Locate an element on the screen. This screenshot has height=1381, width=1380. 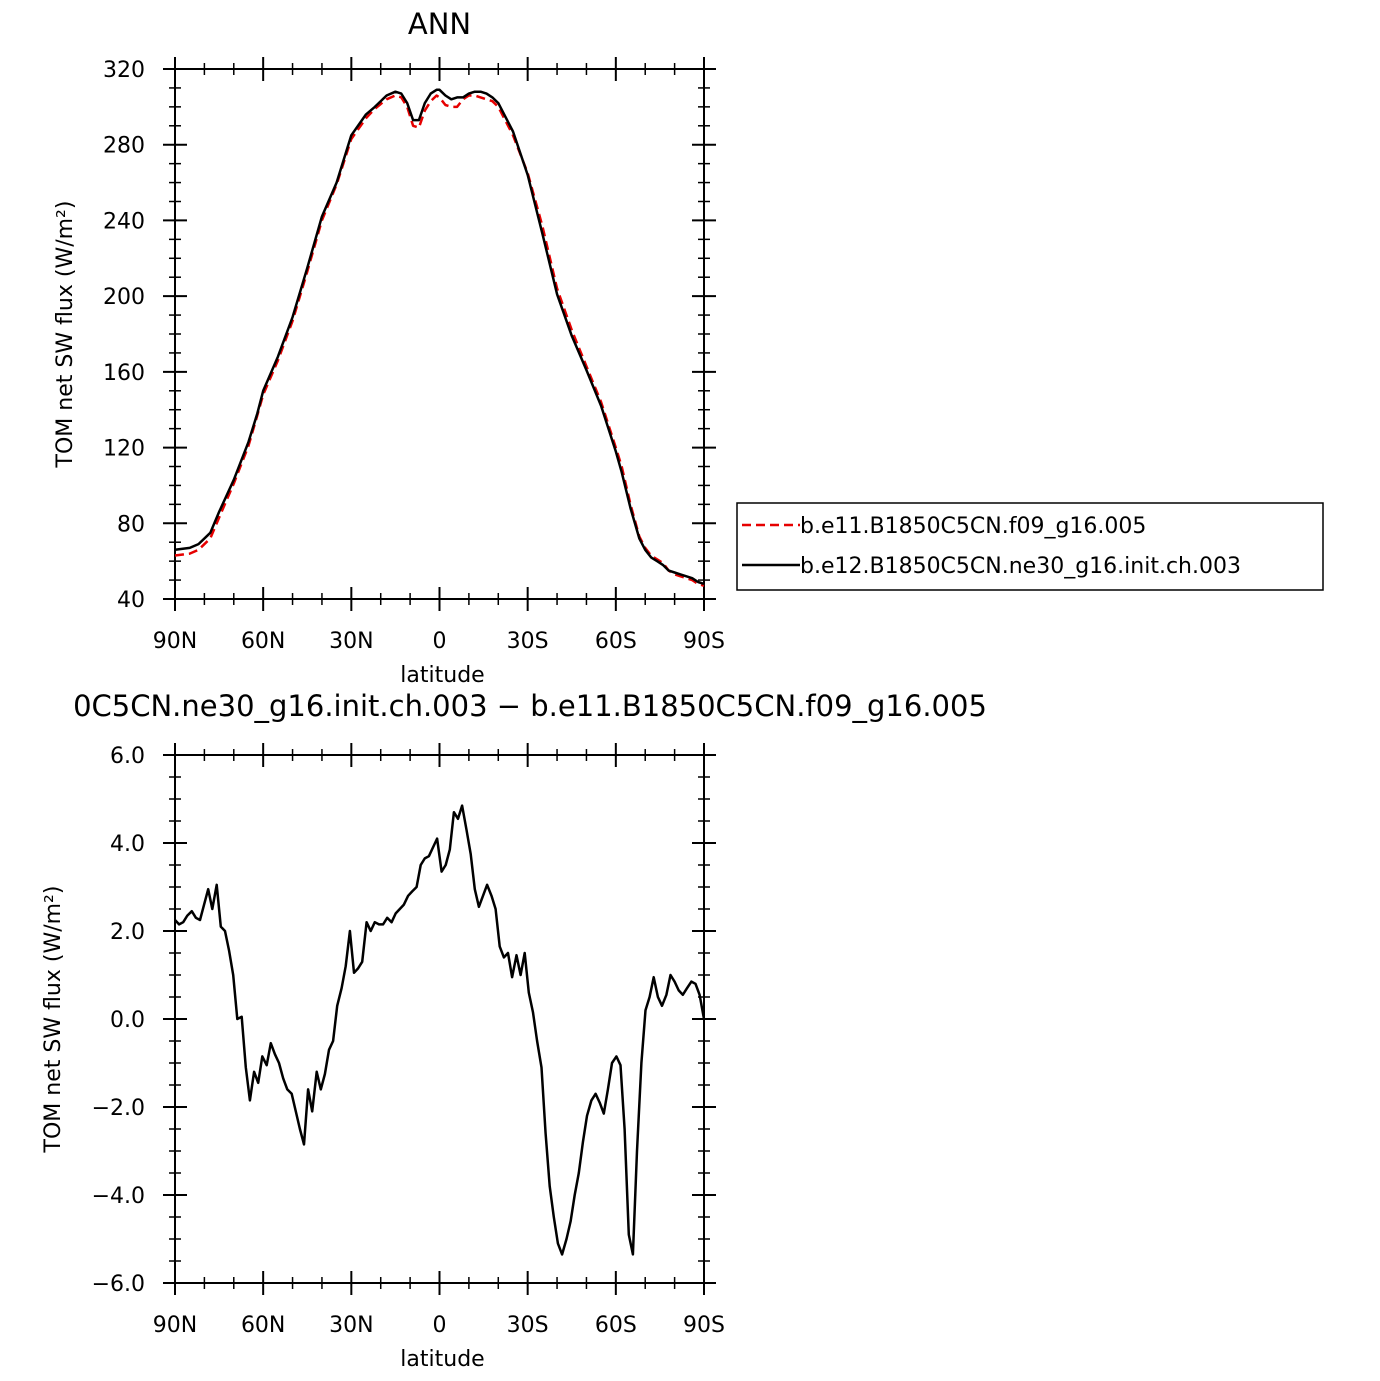
y-tick-label: 280 is located at coordinates (124, 146).